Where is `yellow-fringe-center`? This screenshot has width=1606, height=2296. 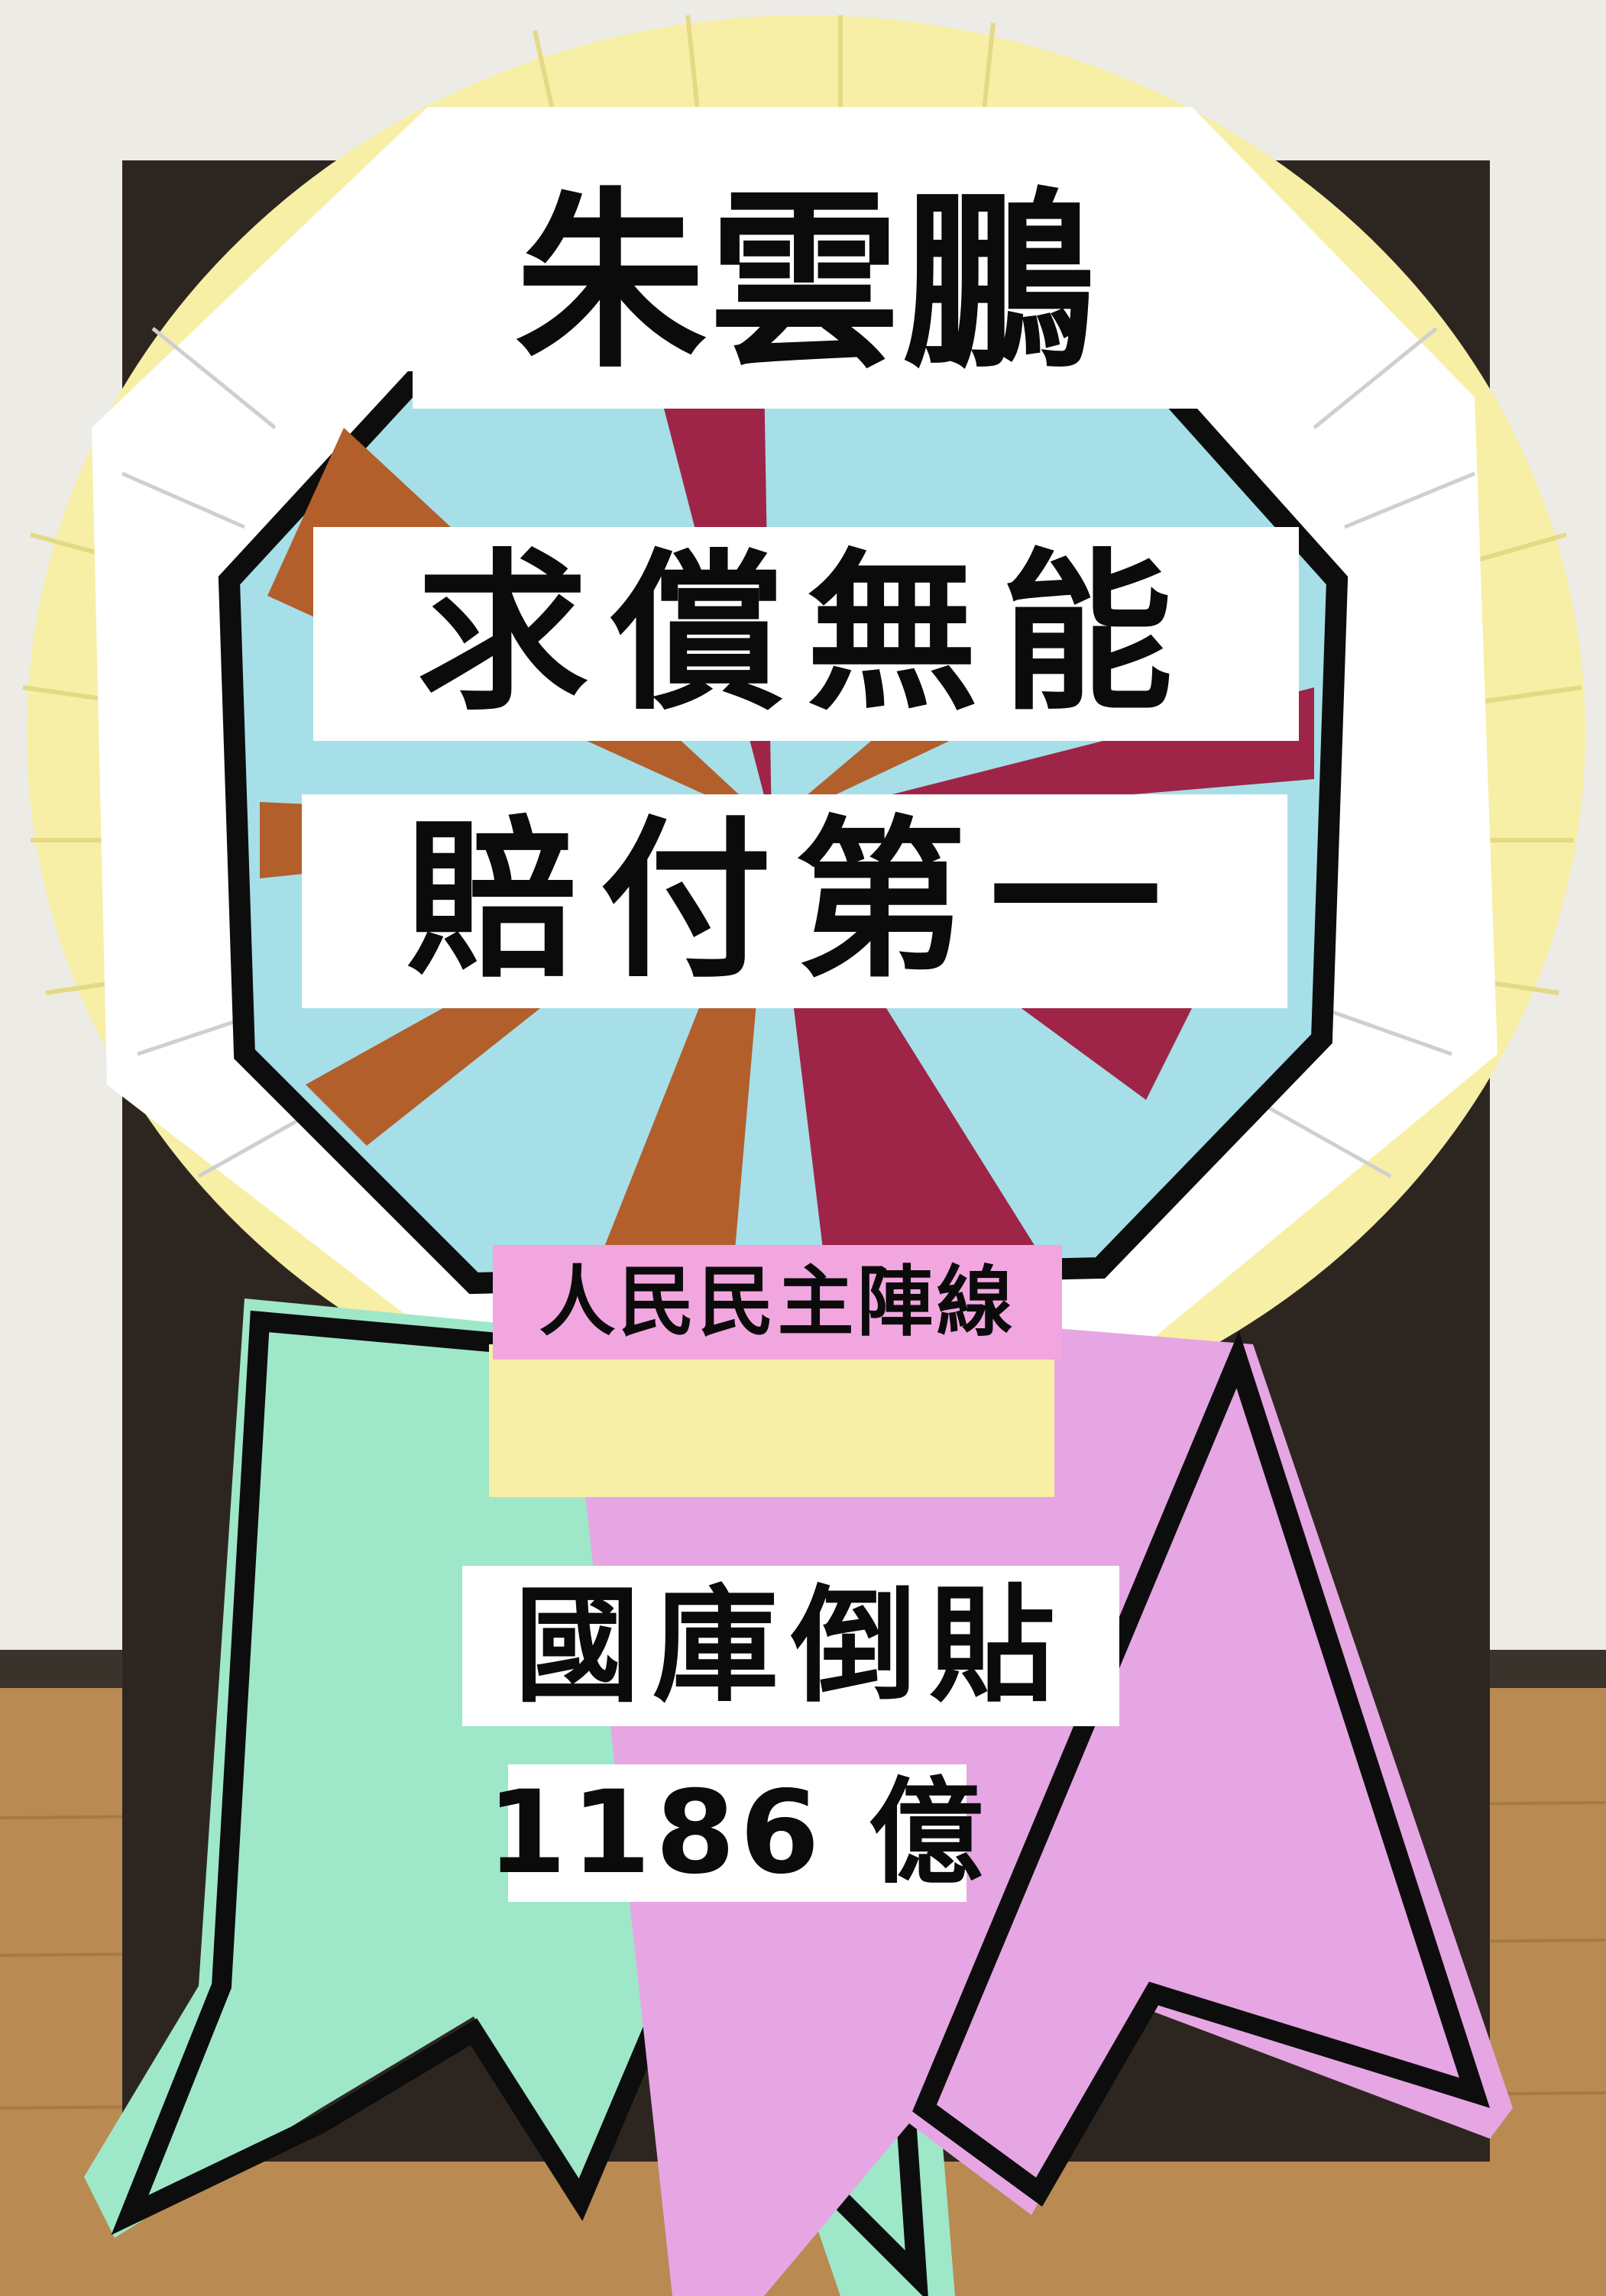
yellow-fringe-center is located at coordinates (771, 1420).